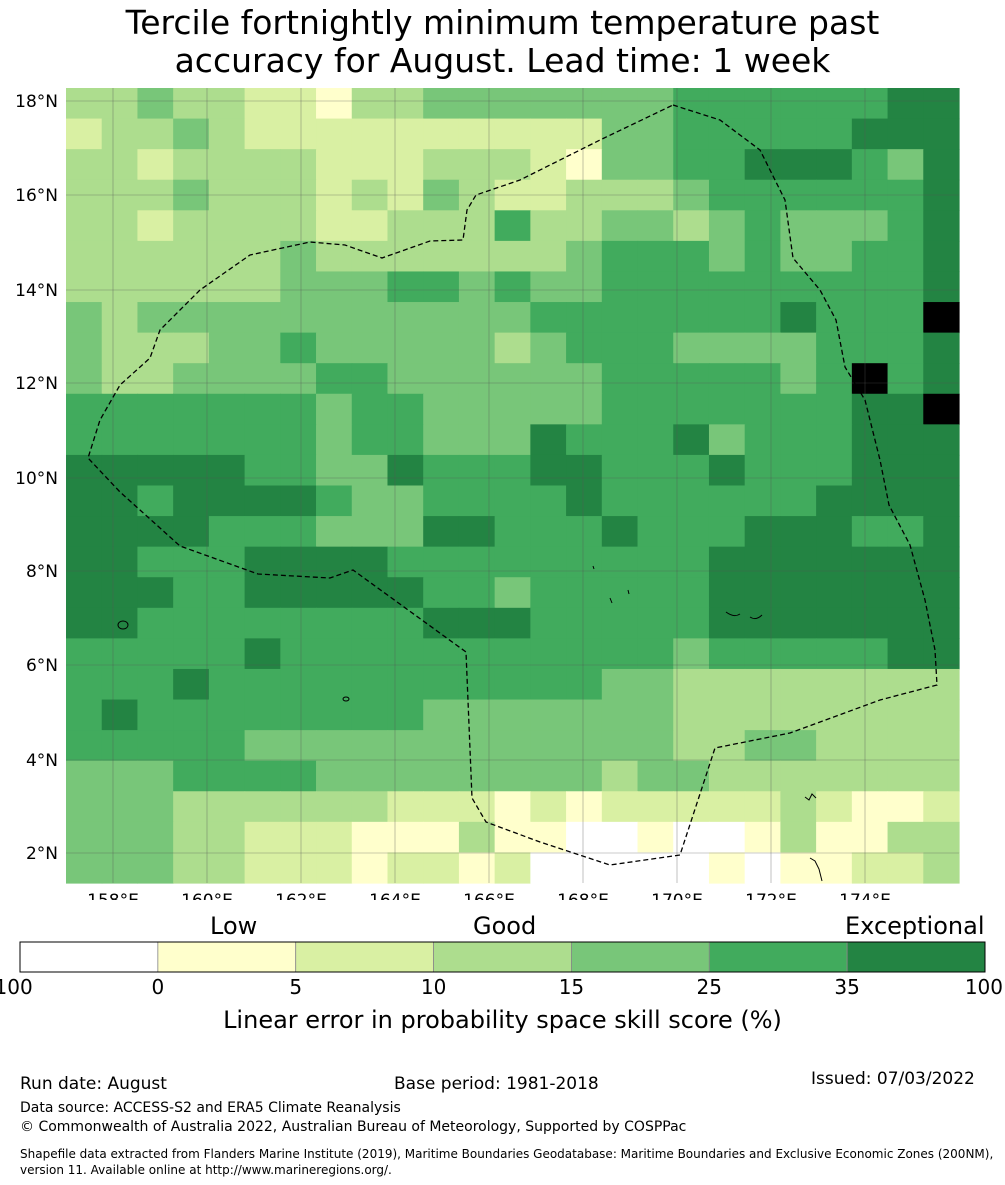 Image resolution: width=1005 pixels, height=1185 pixels. I want to click on colorbar-tick-label: 15, so click(571, 987).